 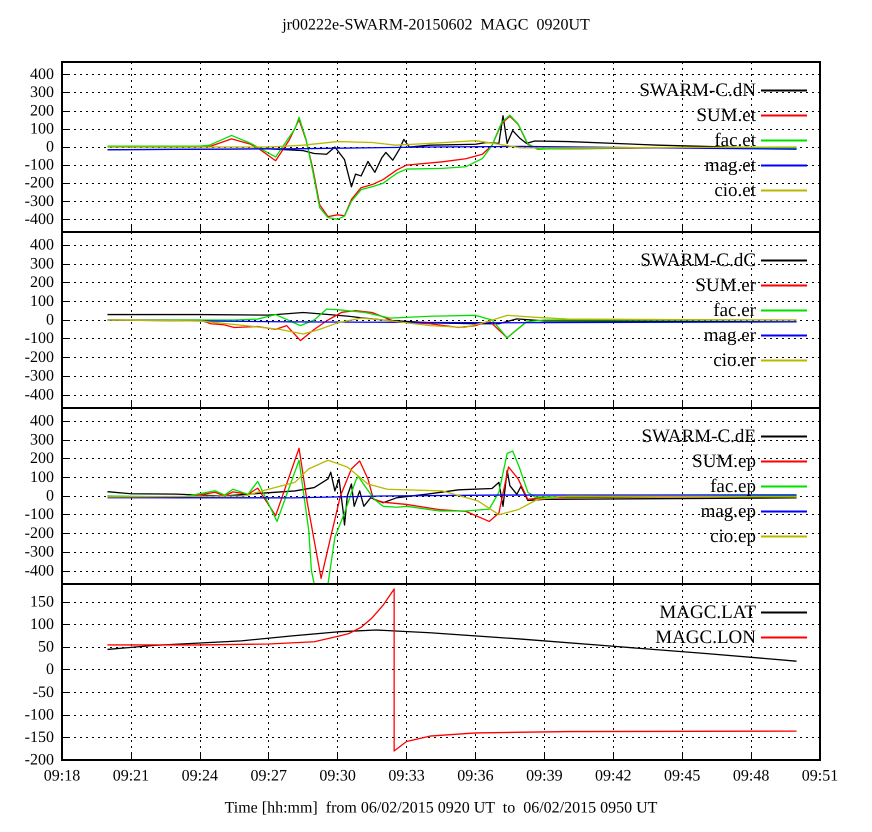 What do you see at coordinates (46, 647) in the screenshot?
I see `y-tick-label: 50` at bounding box center [46, 647].